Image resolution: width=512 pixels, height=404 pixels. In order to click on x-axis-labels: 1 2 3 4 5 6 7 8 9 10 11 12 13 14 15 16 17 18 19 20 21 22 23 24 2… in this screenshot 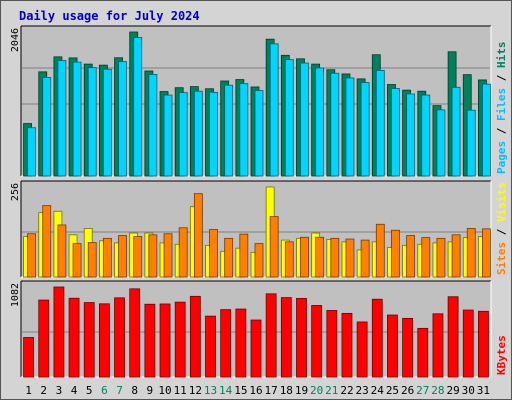, I will do `click(257, 390)`.